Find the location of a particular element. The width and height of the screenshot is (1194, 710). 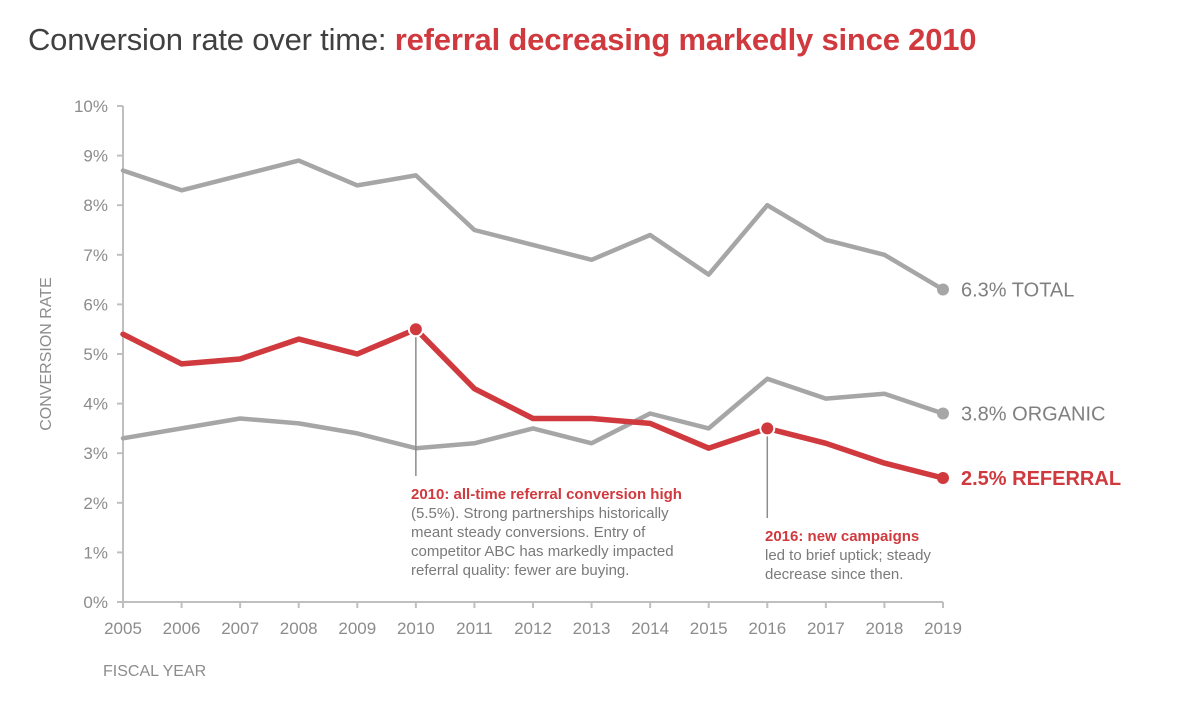

y-axis-title: CONVERSION RATE is located at coordinates (46, 354).